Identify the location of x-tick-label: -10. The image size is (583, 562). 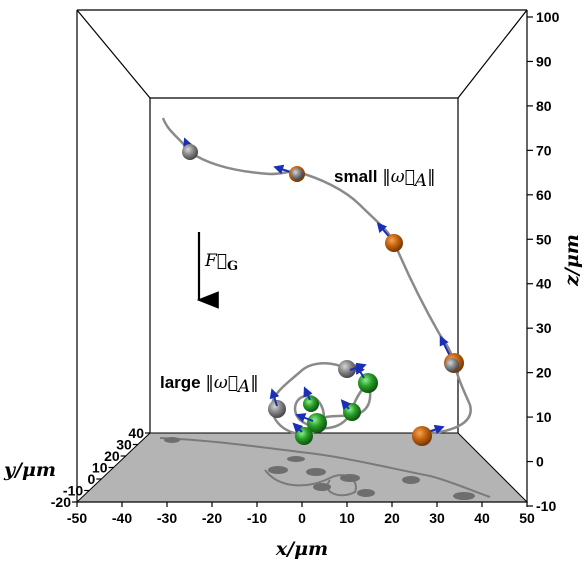
(257, 518).